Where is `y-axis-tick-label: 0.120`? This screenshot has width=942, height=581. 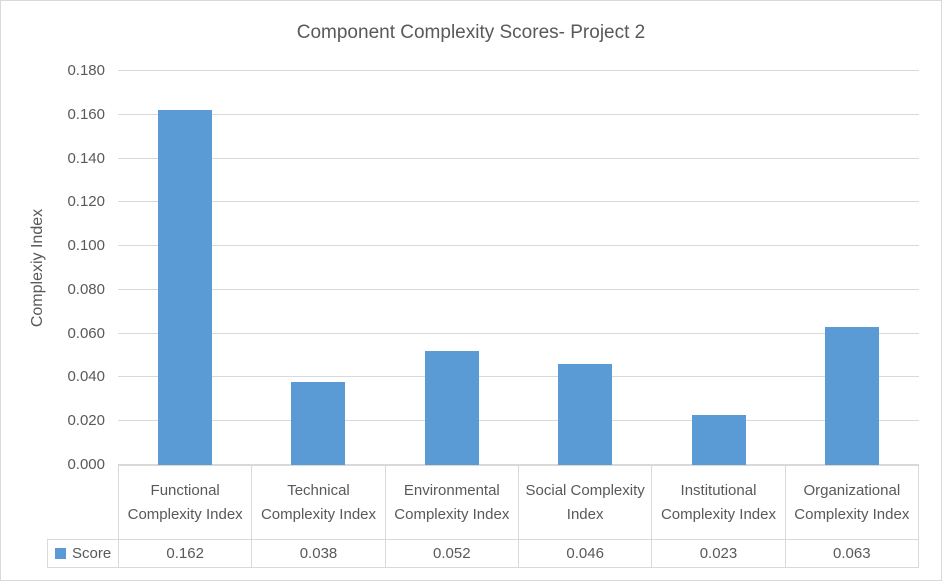
y-axis-tick-label: 0.120 is located at coordinates (86, 202).